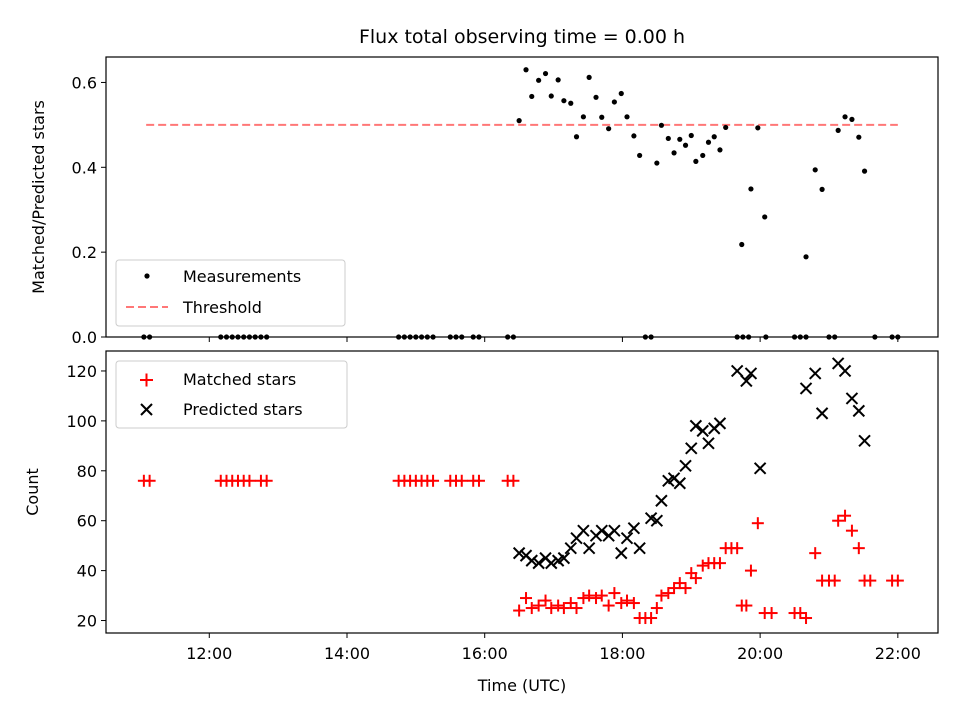 This screenshot has height=720, width=960. I want to click on bottom-x-tick-label: 12:00, so click(209, 653).